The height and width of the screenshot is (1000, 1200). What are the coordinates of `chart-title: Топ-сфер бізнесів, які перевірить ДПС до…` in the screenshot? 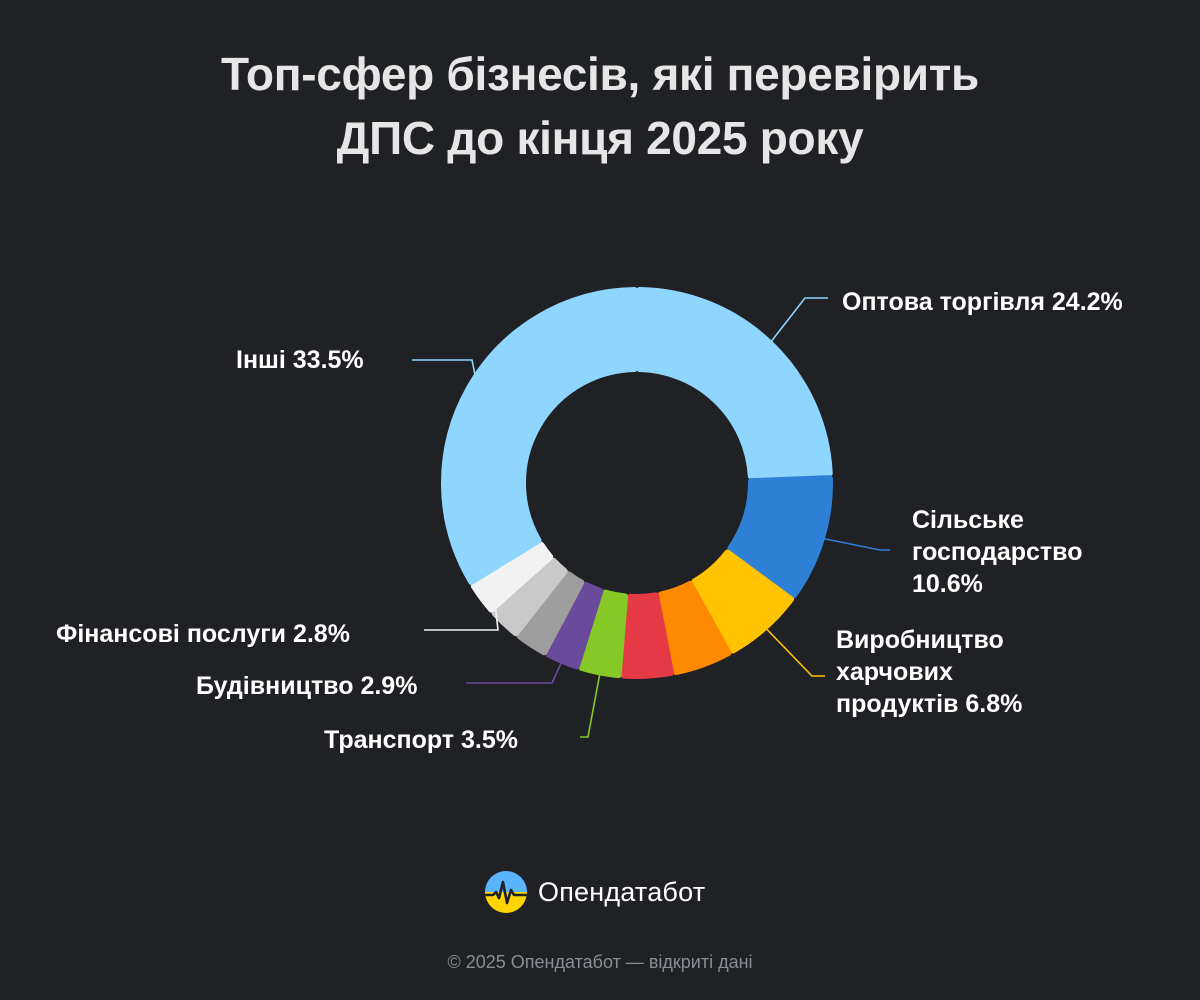 It's located at (600, 106).